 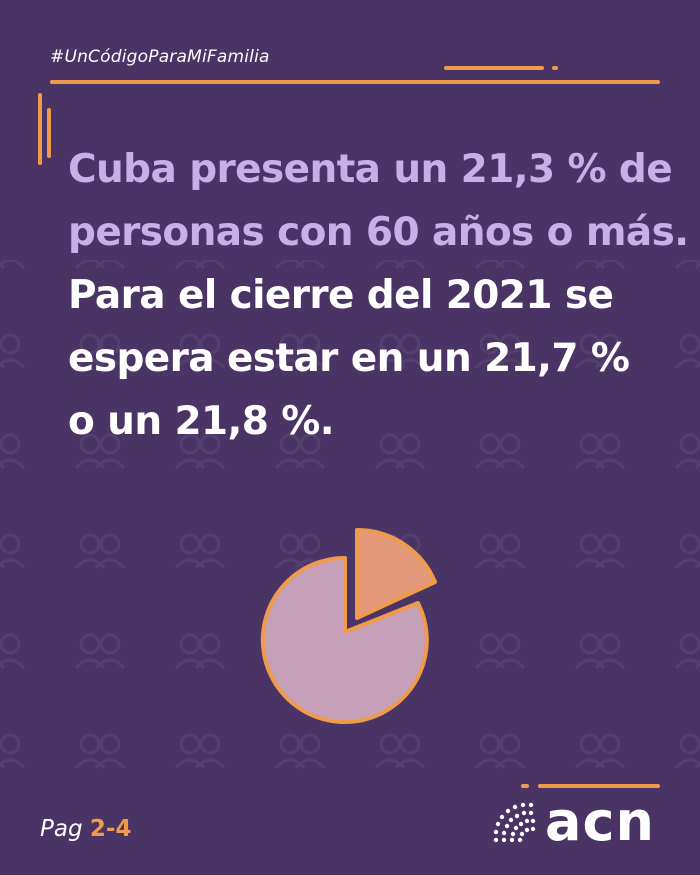 I want to click on page-indicator: Pag 2-4, so click(x=85, y=829).